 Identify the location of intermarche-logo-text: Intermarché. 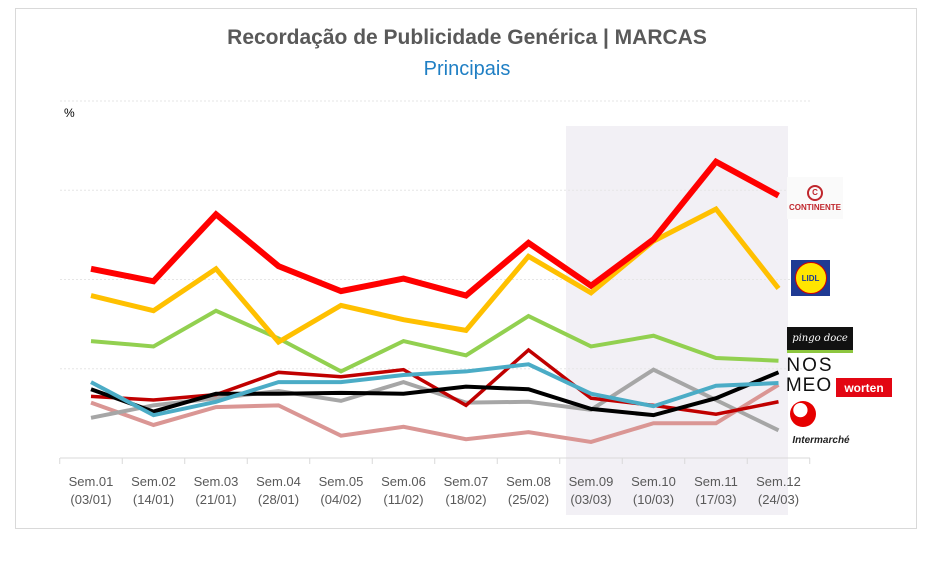
(821, 440).